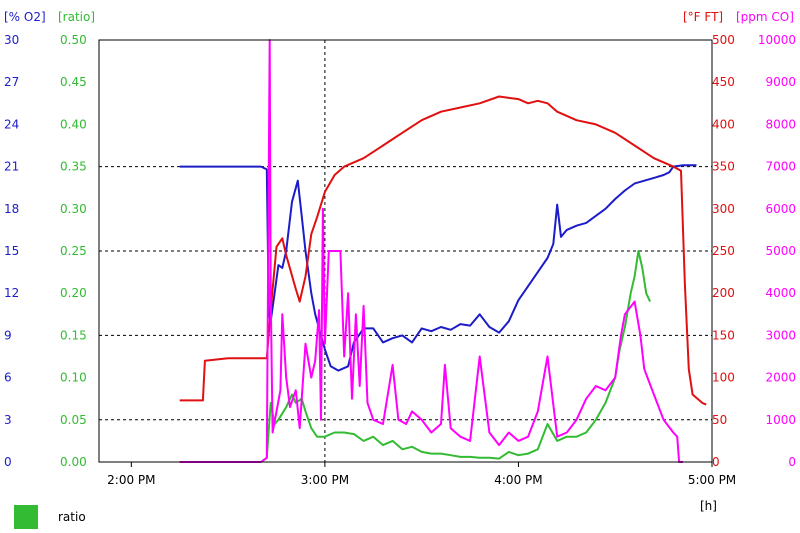 This screenshot has width=800, height=533. Describe the element at coordinates (792, 462) in the screenshot. I see `co-tick-label: 0` at that location.